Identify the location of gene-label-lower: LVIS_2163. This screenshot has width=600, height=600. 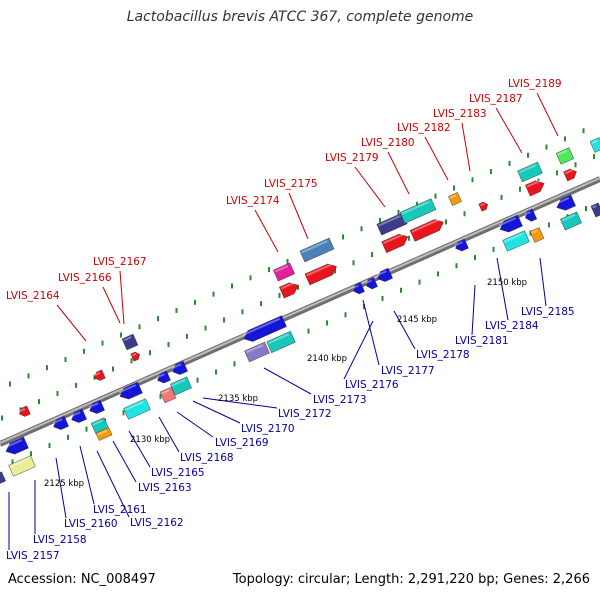
(165, 488).